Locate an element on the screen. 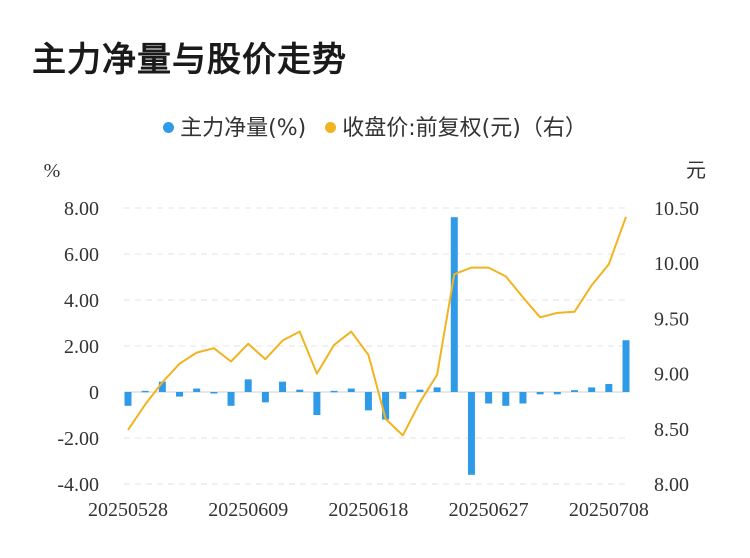 The width and height of the screenshot is (750, 558). x-tick-label: 20250708 is located at coordinates (609, 510).